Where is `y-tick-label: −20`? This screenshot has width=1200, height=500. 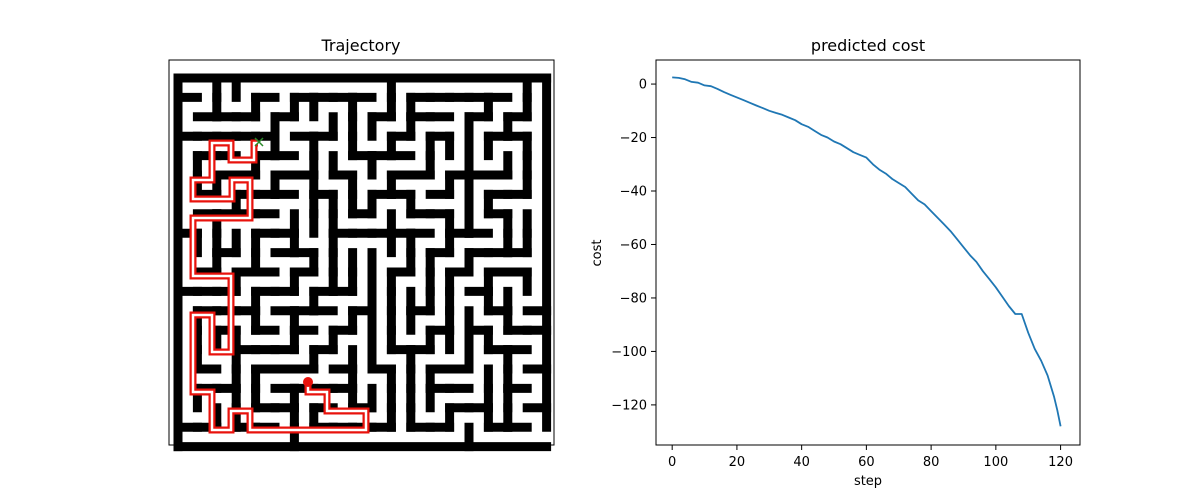
y-tick-label: −20 is located at coordinates (633, 138).